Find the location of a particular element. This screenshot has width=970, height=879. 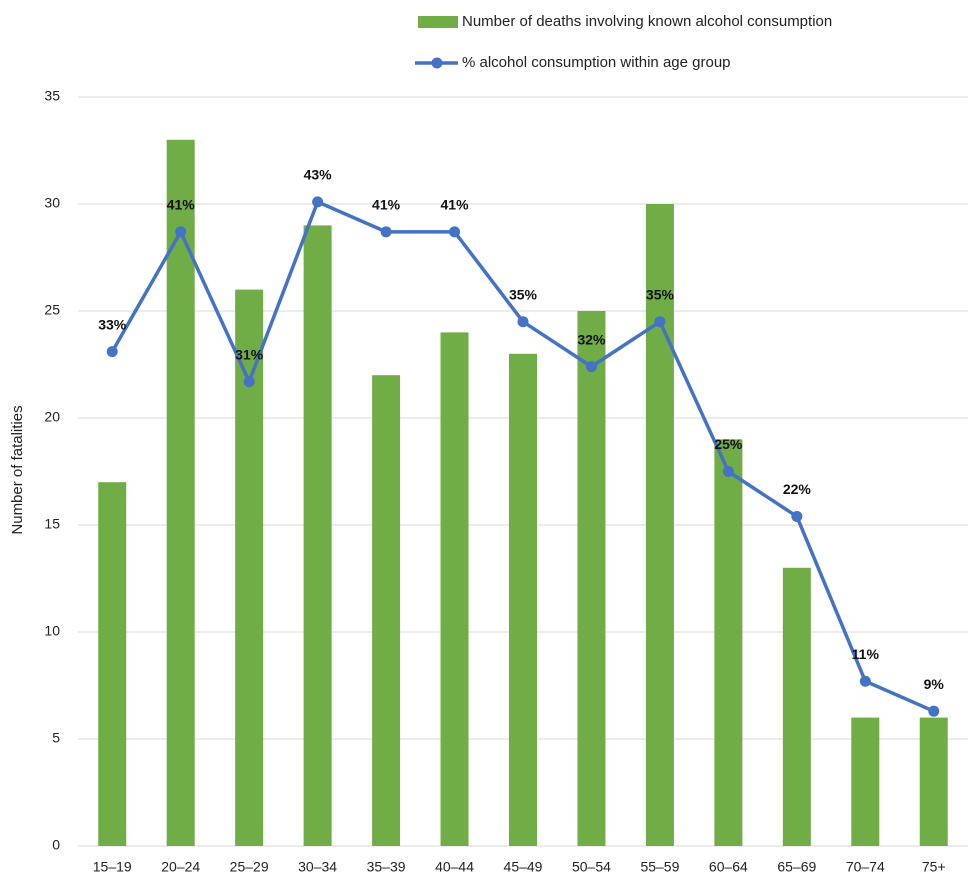

data-label: 9% is located at coordinates (934, 684).